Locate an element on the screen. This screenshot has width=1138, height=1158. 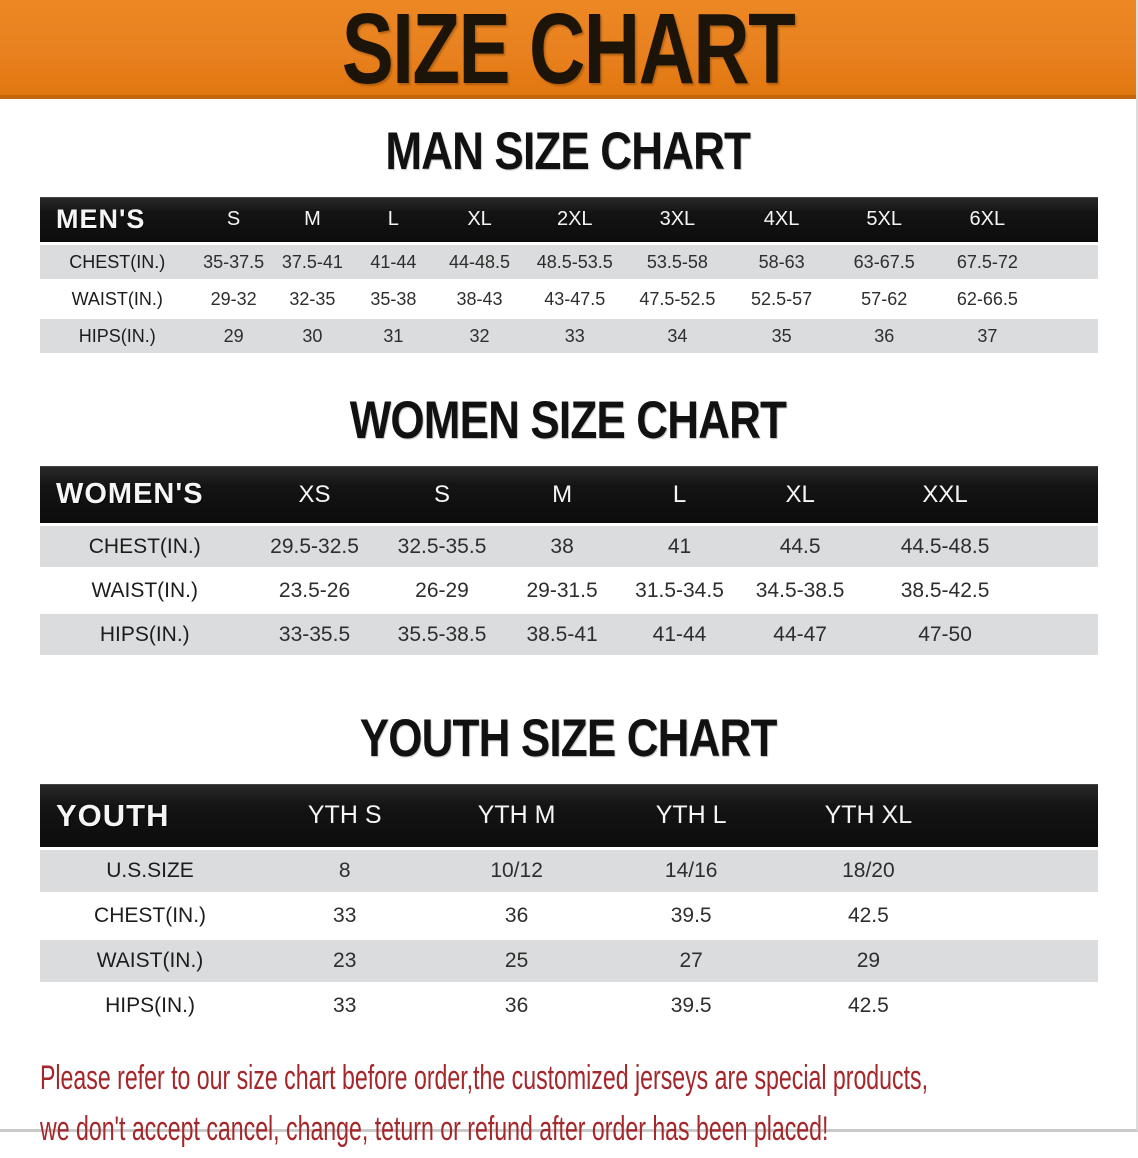
size-value-cell: 42.5 is located at coordinates (868, 916).